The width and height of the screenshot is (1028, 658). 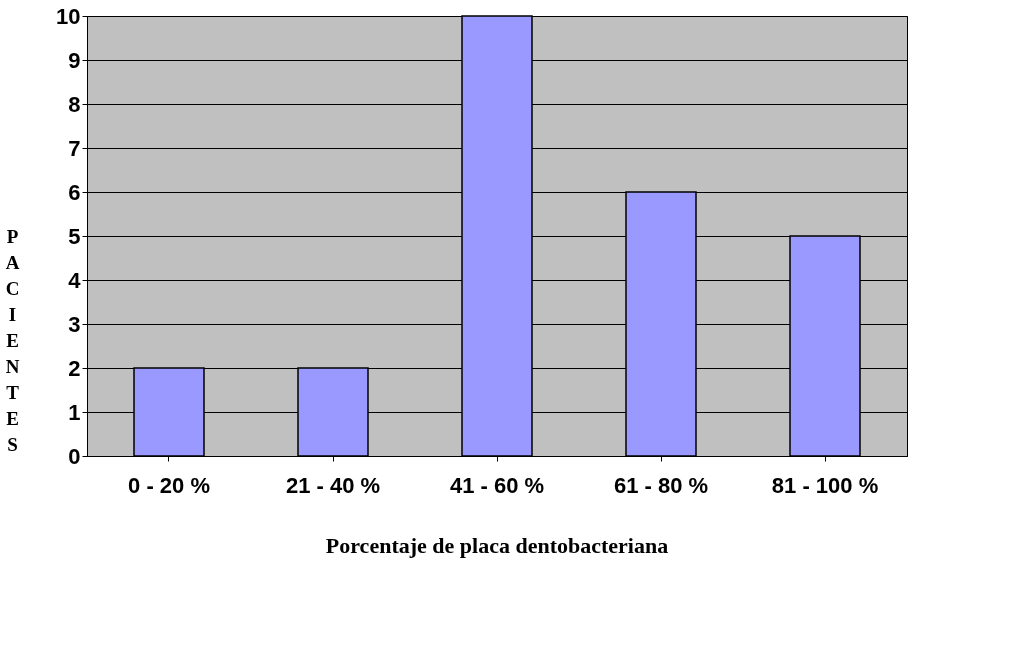 I want to click on y-tick-label: 8, so click(x=74, y=104).